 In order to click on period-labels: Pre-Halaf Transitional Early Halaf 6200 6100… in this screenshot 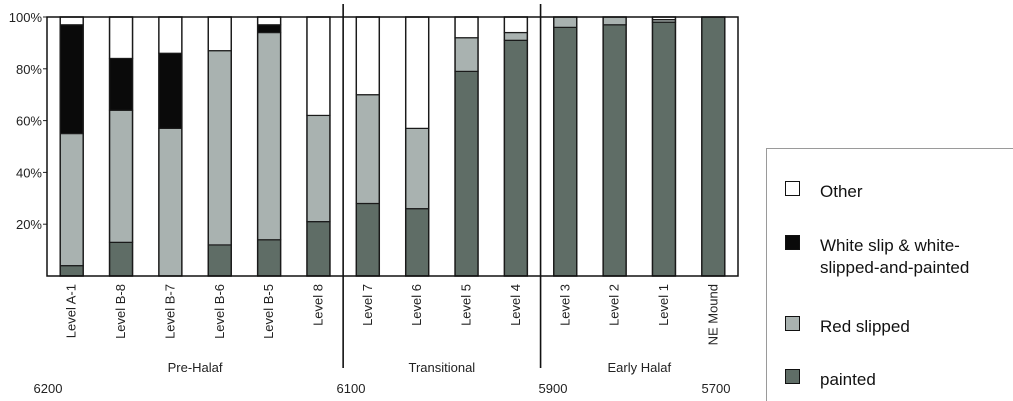, I will do `click(382, 378)`.